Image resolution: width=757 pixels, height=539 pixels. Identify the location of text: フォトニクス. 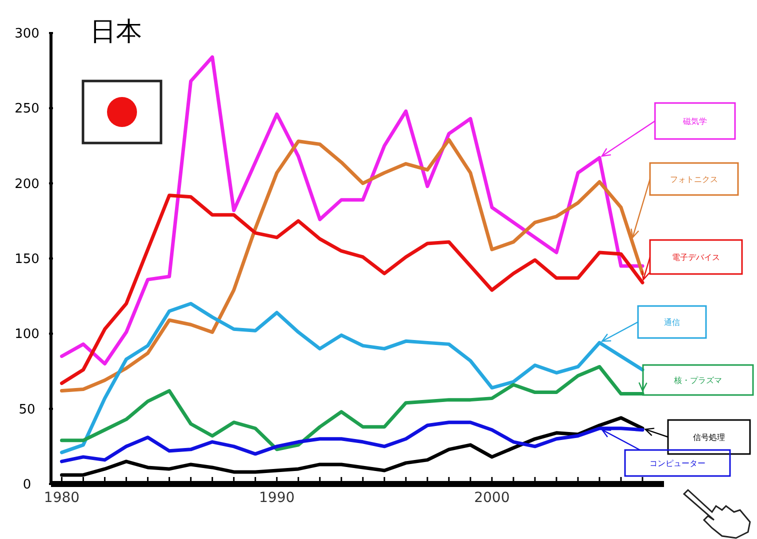
(694, 179).